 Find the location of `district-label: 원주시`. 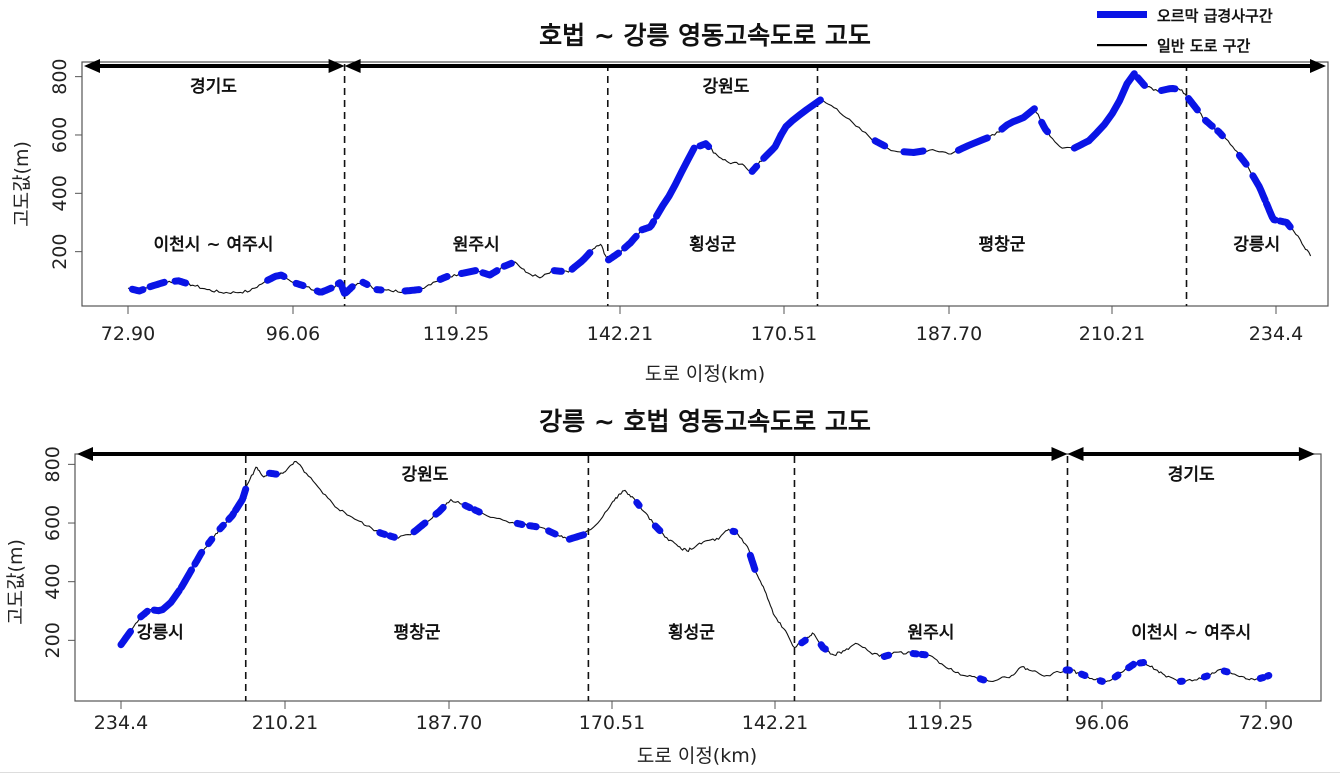

district-label: 원주시 is located at coordinates (476, 245).